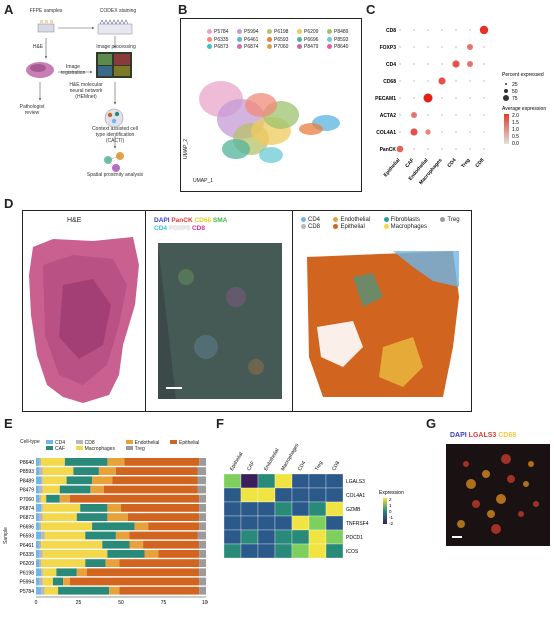 The height and width of the screenshot is (617, 554). What do you see at coordinates (355, 482) in the screenshot?
I see `heatmap-row-label: LGALS3` at bounding box center [355, 482].